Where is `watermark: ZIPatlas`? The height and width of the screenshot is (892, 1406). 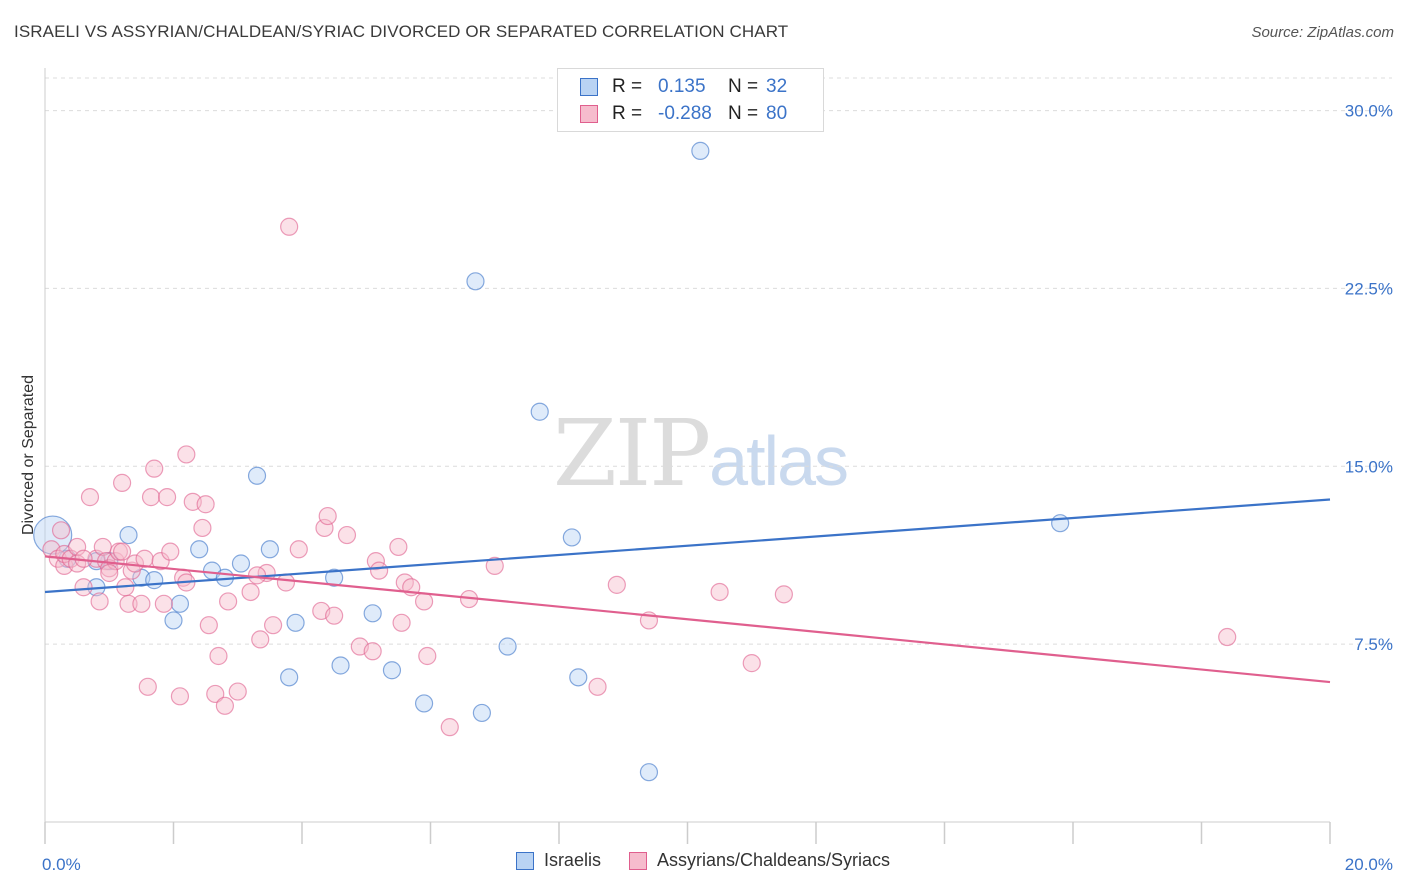
watermark: ZIPatlas is located at coordinates (701, 453).